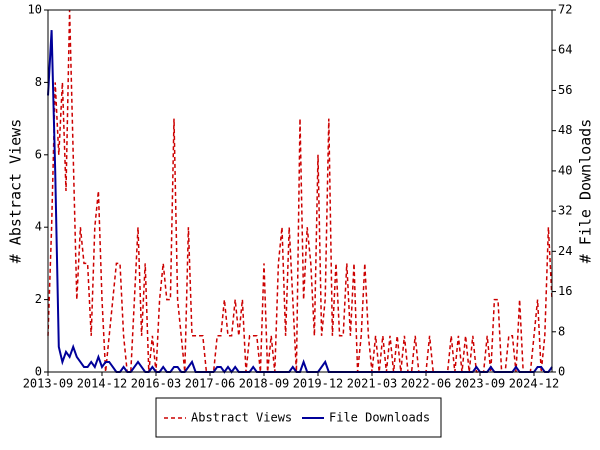 The width and height of the screenshot is (600, 450). Describe the element at coordinates (426, 384) in the screenshot. I see `x-tick-label: 2022-06` at that location.